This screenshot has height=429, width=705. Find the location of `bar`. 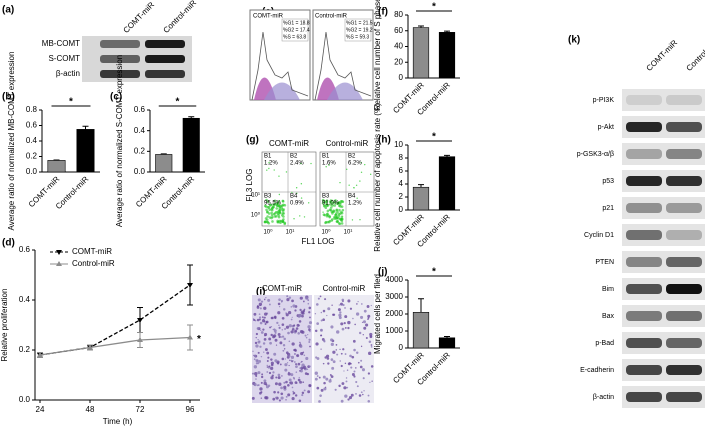

bar is located at coordinates (447, 183).